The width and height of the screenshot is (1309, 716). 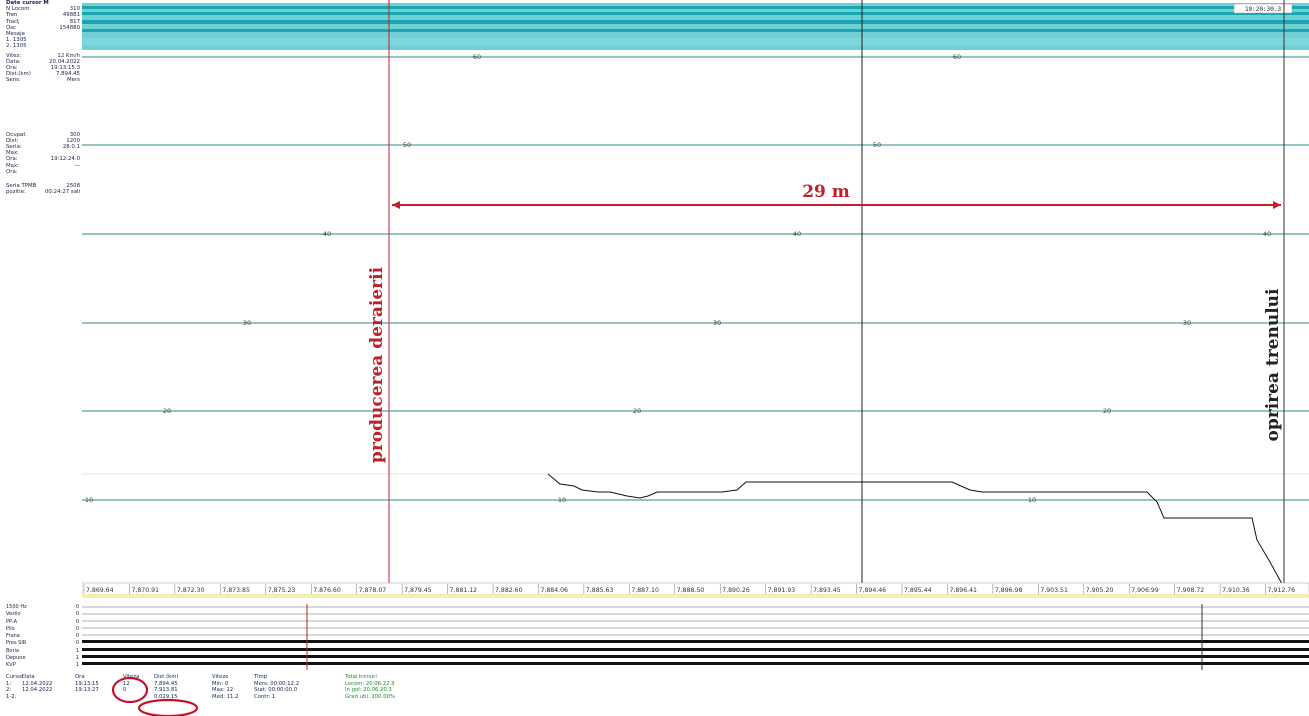 I want to click on level-40-label-3: 40, so click(x=1267, y=234).